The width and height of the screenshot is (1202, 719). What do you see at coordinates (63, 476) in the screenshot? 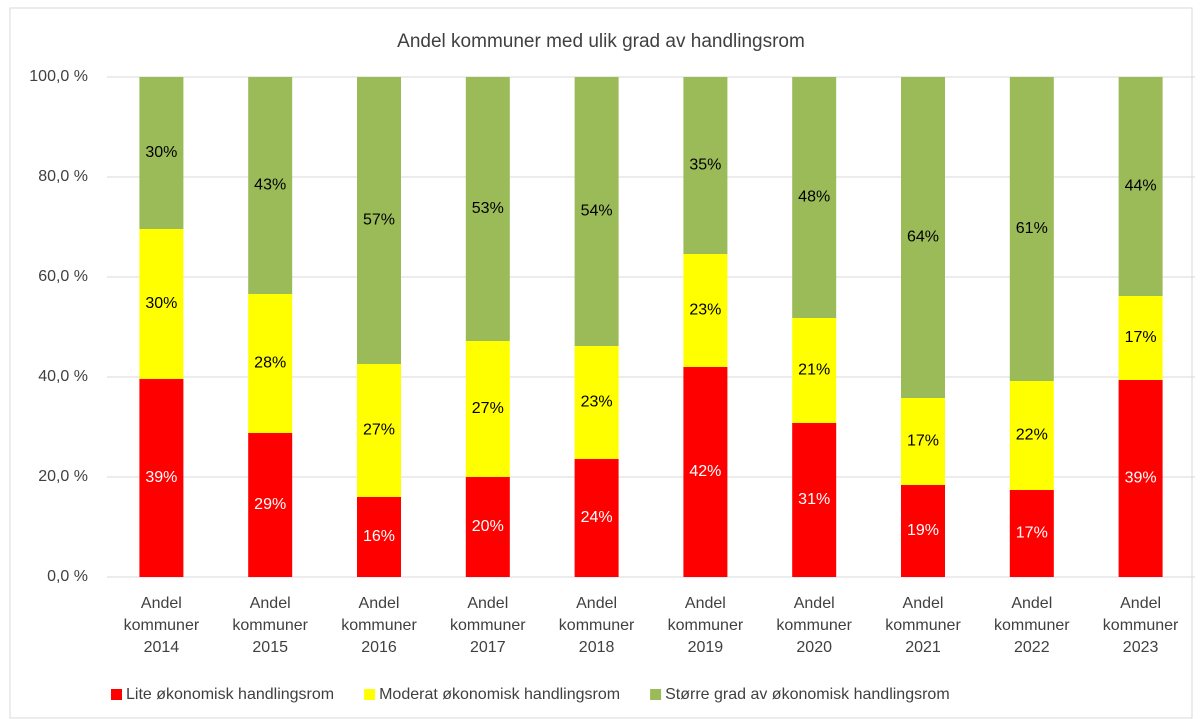
I see `y-tick-label: 20,0 %` at bounding box center [63, 476].